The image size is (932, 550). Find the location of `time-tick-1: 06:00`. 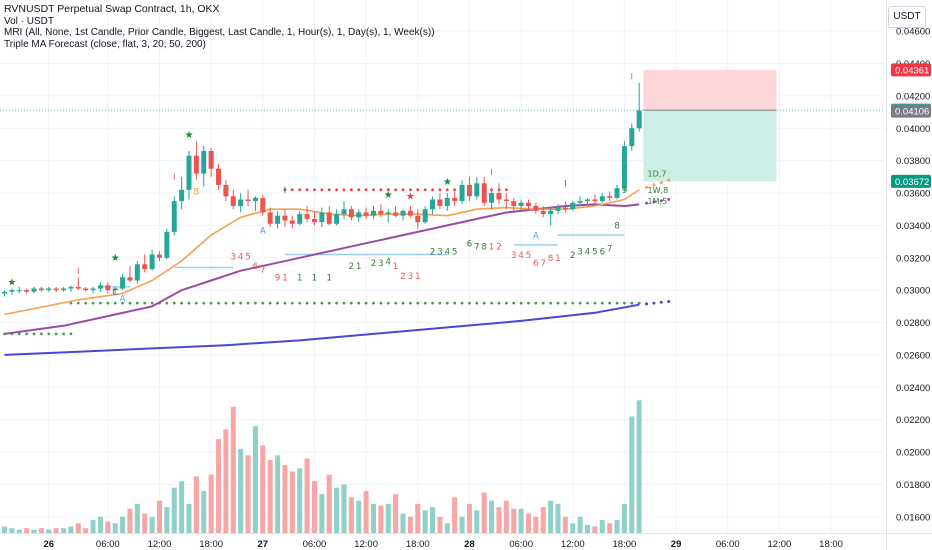

time-tick-1: 06:00 is located at coordinates (108, 544).